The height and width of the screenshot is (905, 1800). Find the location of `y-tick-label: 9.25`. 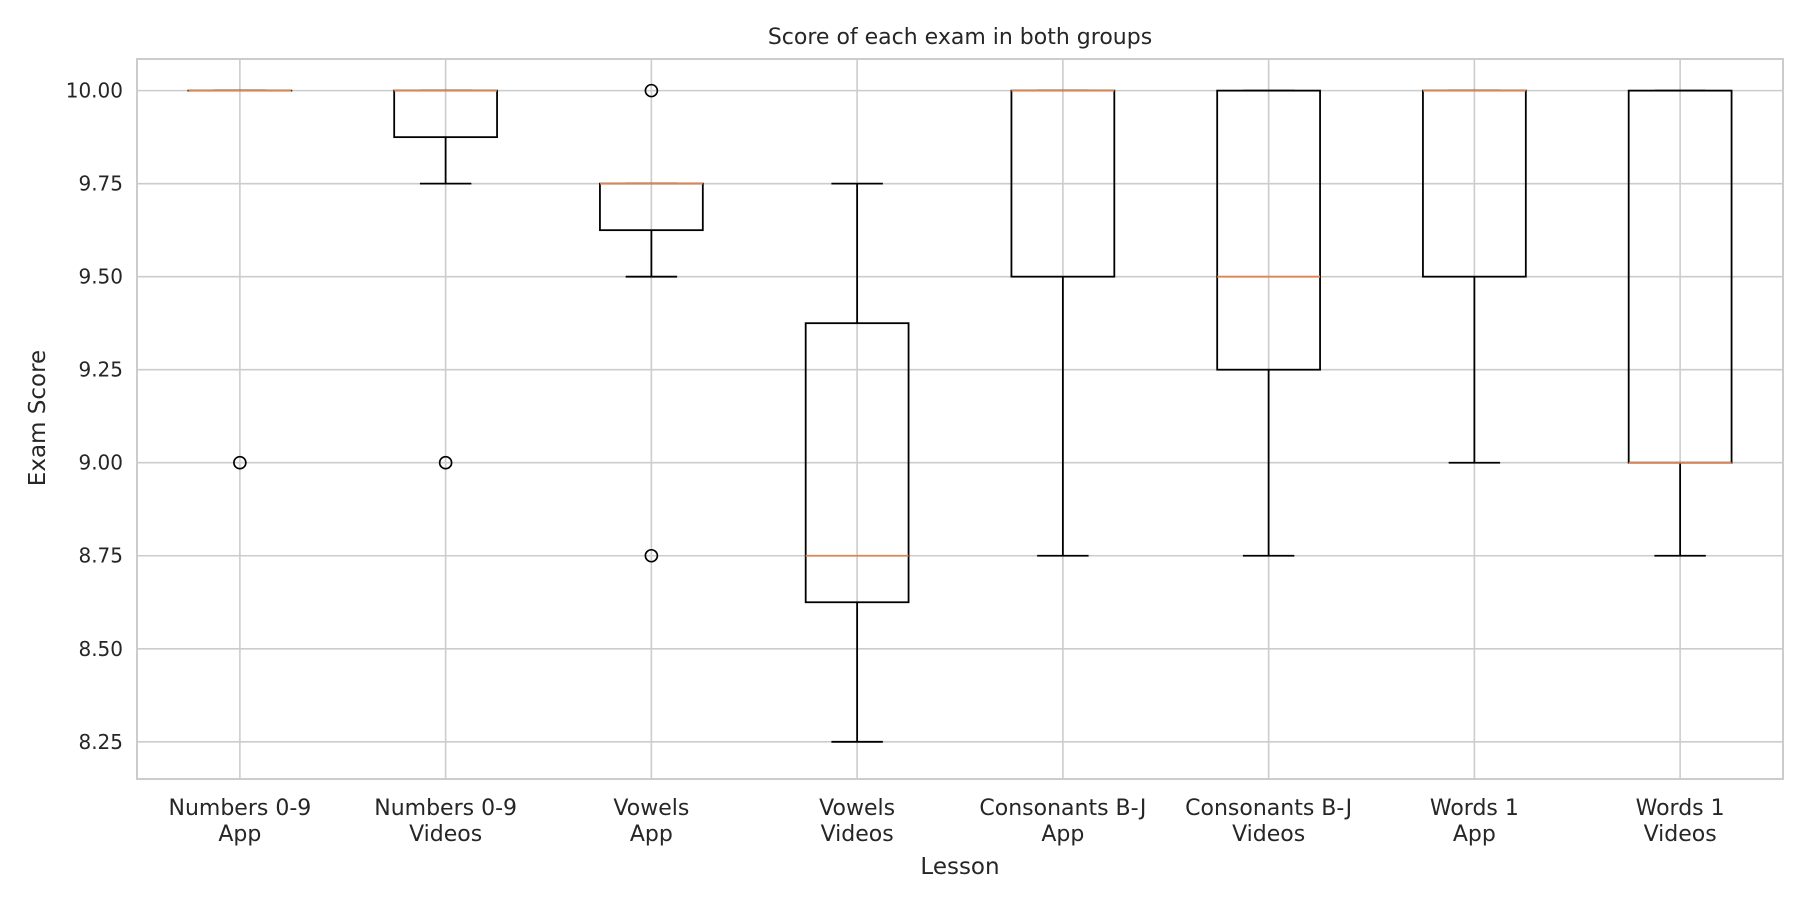

y-tick-label: 9.25 is located at coordinates (100, 370).